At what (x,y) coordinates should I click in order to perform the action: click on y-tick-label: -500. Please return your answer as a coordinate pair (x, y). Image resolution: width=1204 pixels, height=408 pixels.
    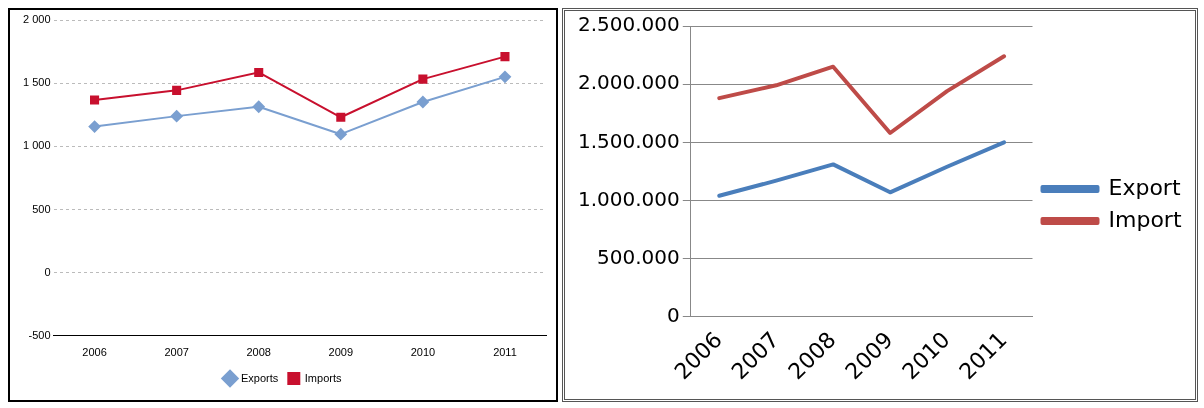
    Looking at the image, I should click on (39, 334).